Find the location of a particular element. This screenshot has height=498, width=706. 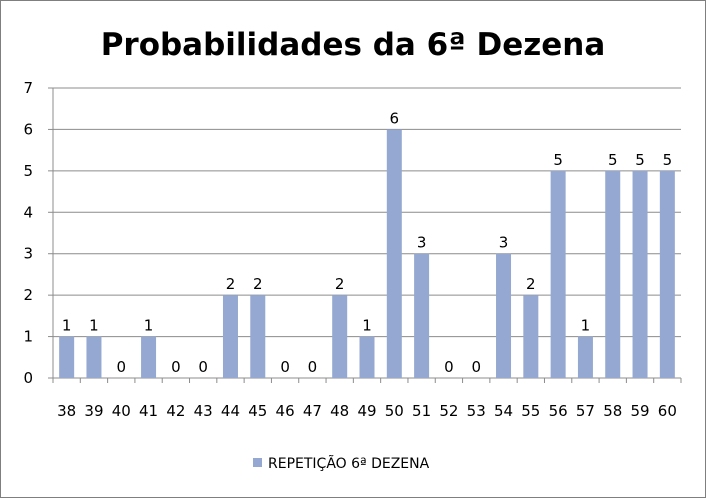

x-tick-label-47: 47 is located at coordinates (312, 411).